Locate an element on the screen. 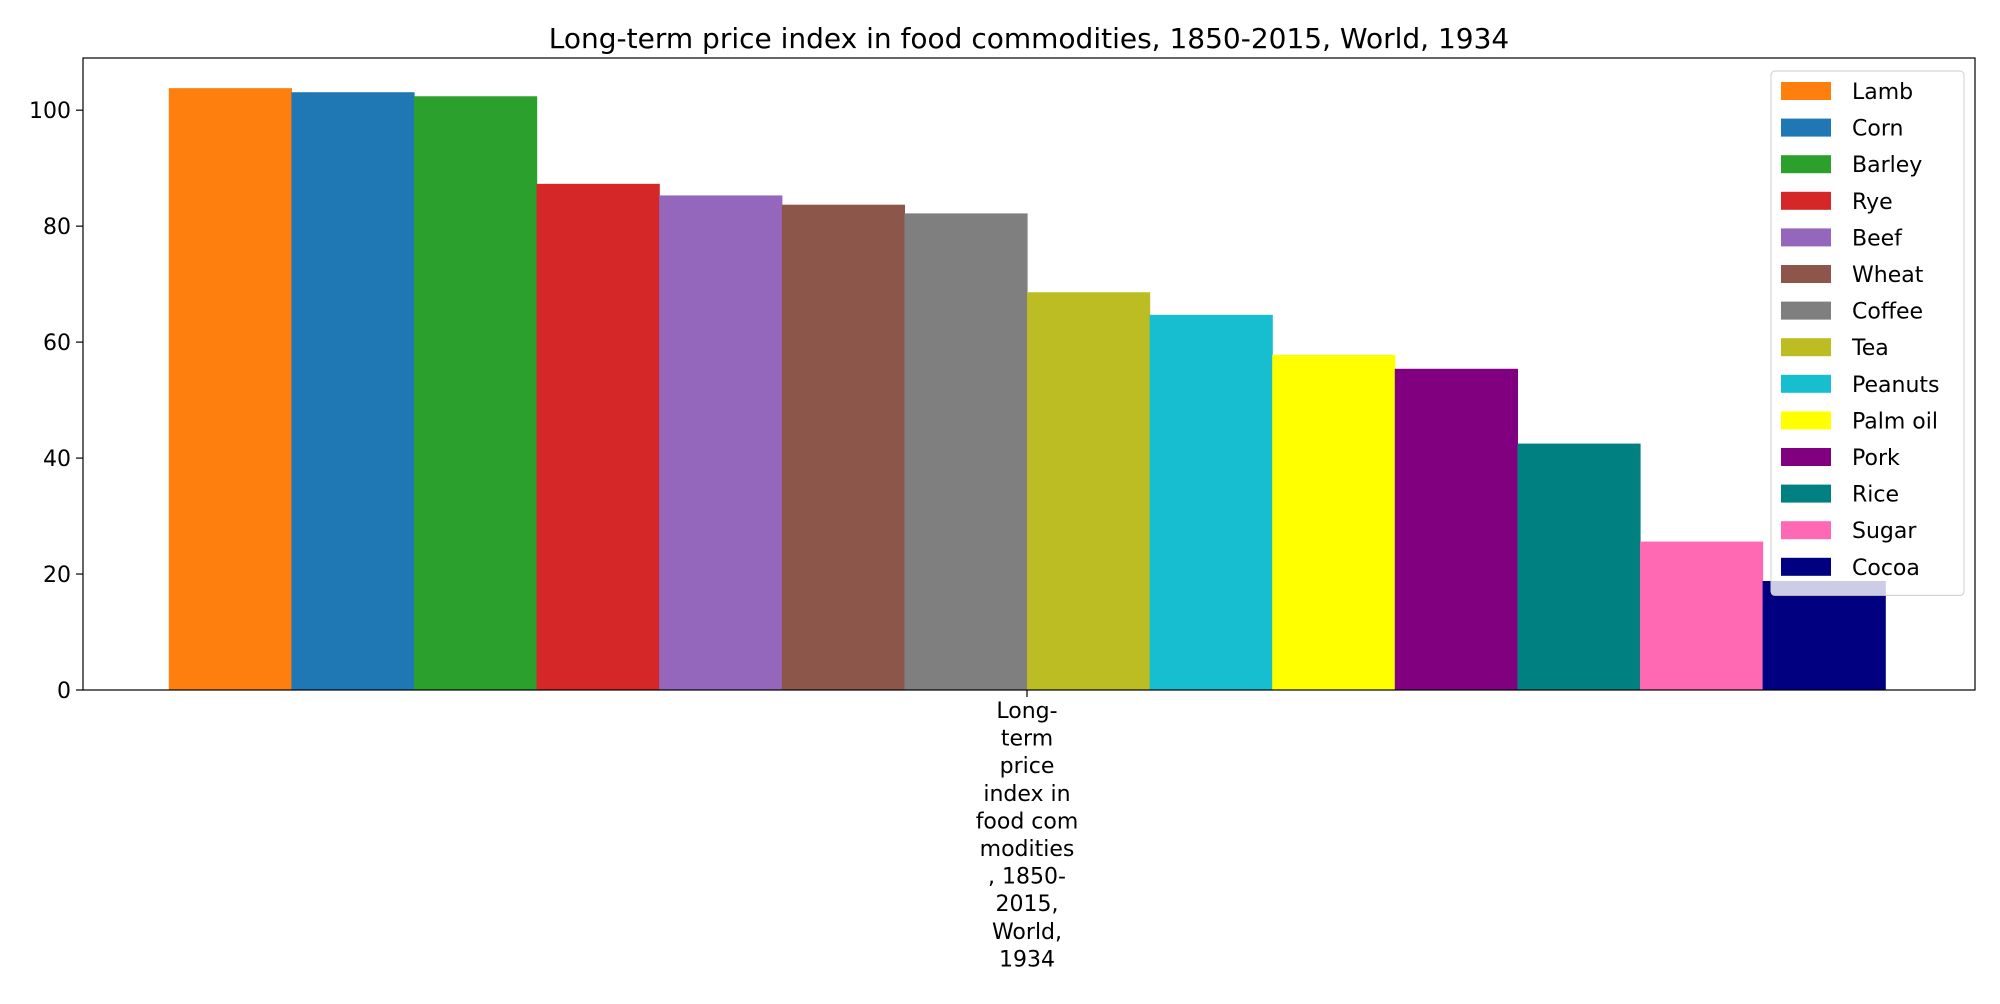 The width and height of the screenshot is (2000, 1004). x-tick-label-line: 1934 is located at coordinates (1027, 959).